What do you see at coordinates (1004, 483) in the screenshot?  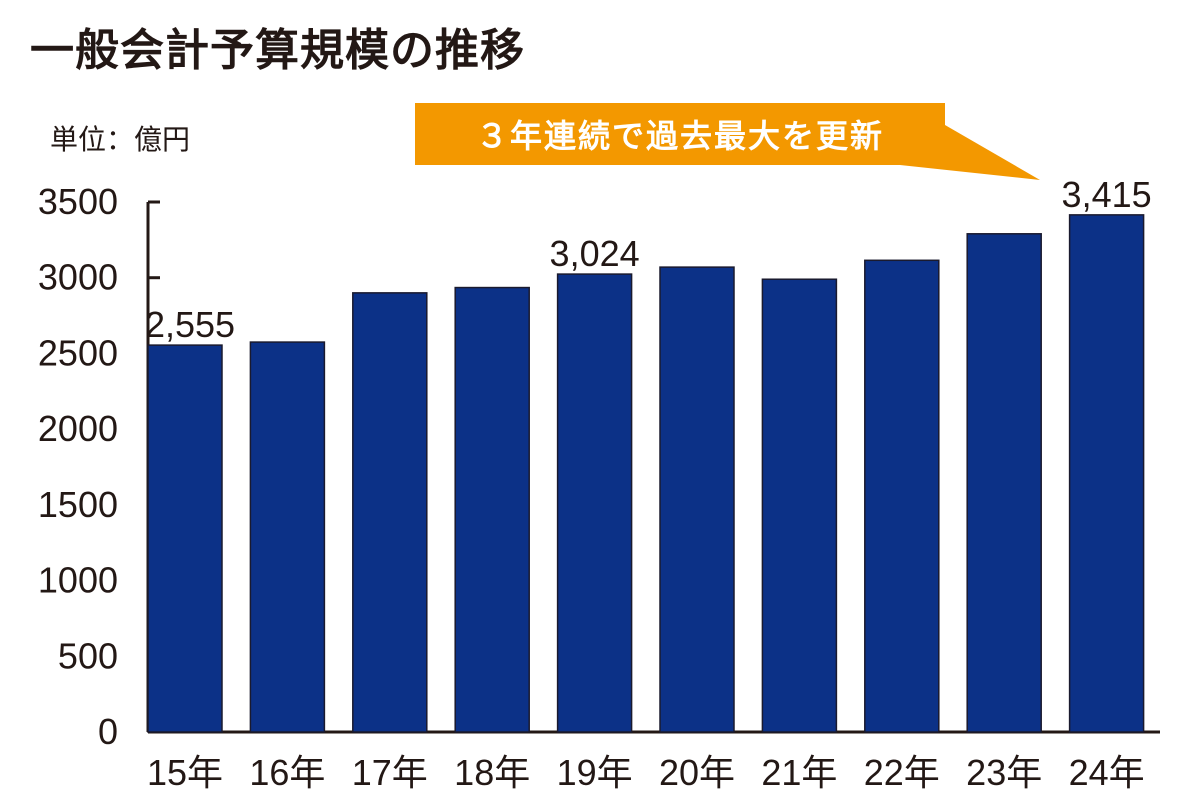 I see `bar-23年` at bounding box center [1004, 483].